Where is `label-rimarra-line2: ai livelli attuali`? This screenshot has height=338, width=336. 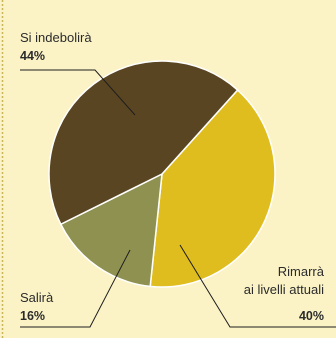
label-rimarra-line2: ai livelli attuali is located at coordinates (284, 289).